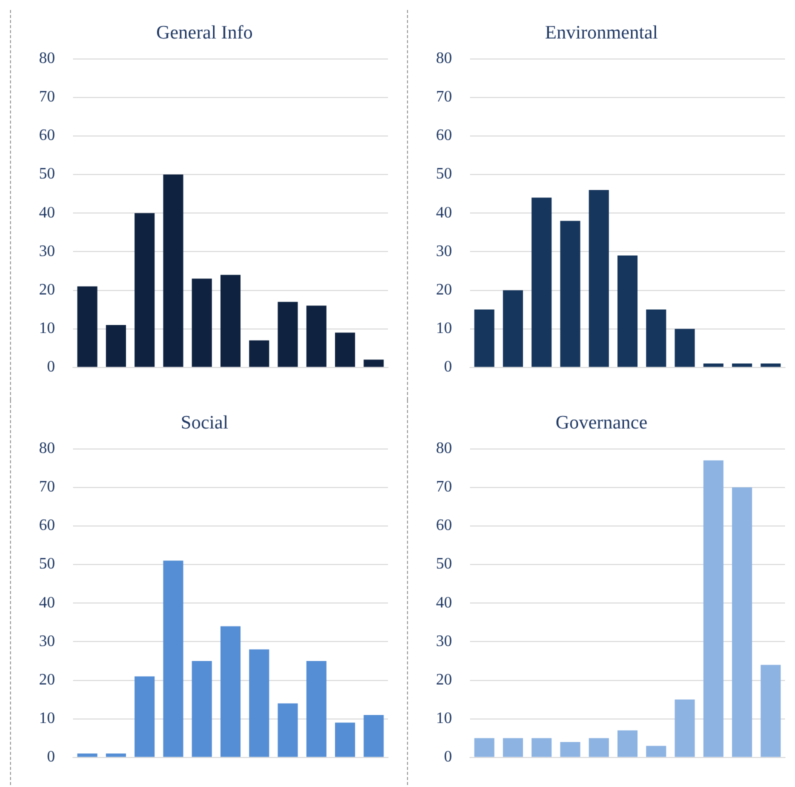 This screenshot has width=795, height=787. What do you see at coordinates (601, 33) in the screenshot?
I see `chart-title: Environmental` at bounding box center [601, 33].